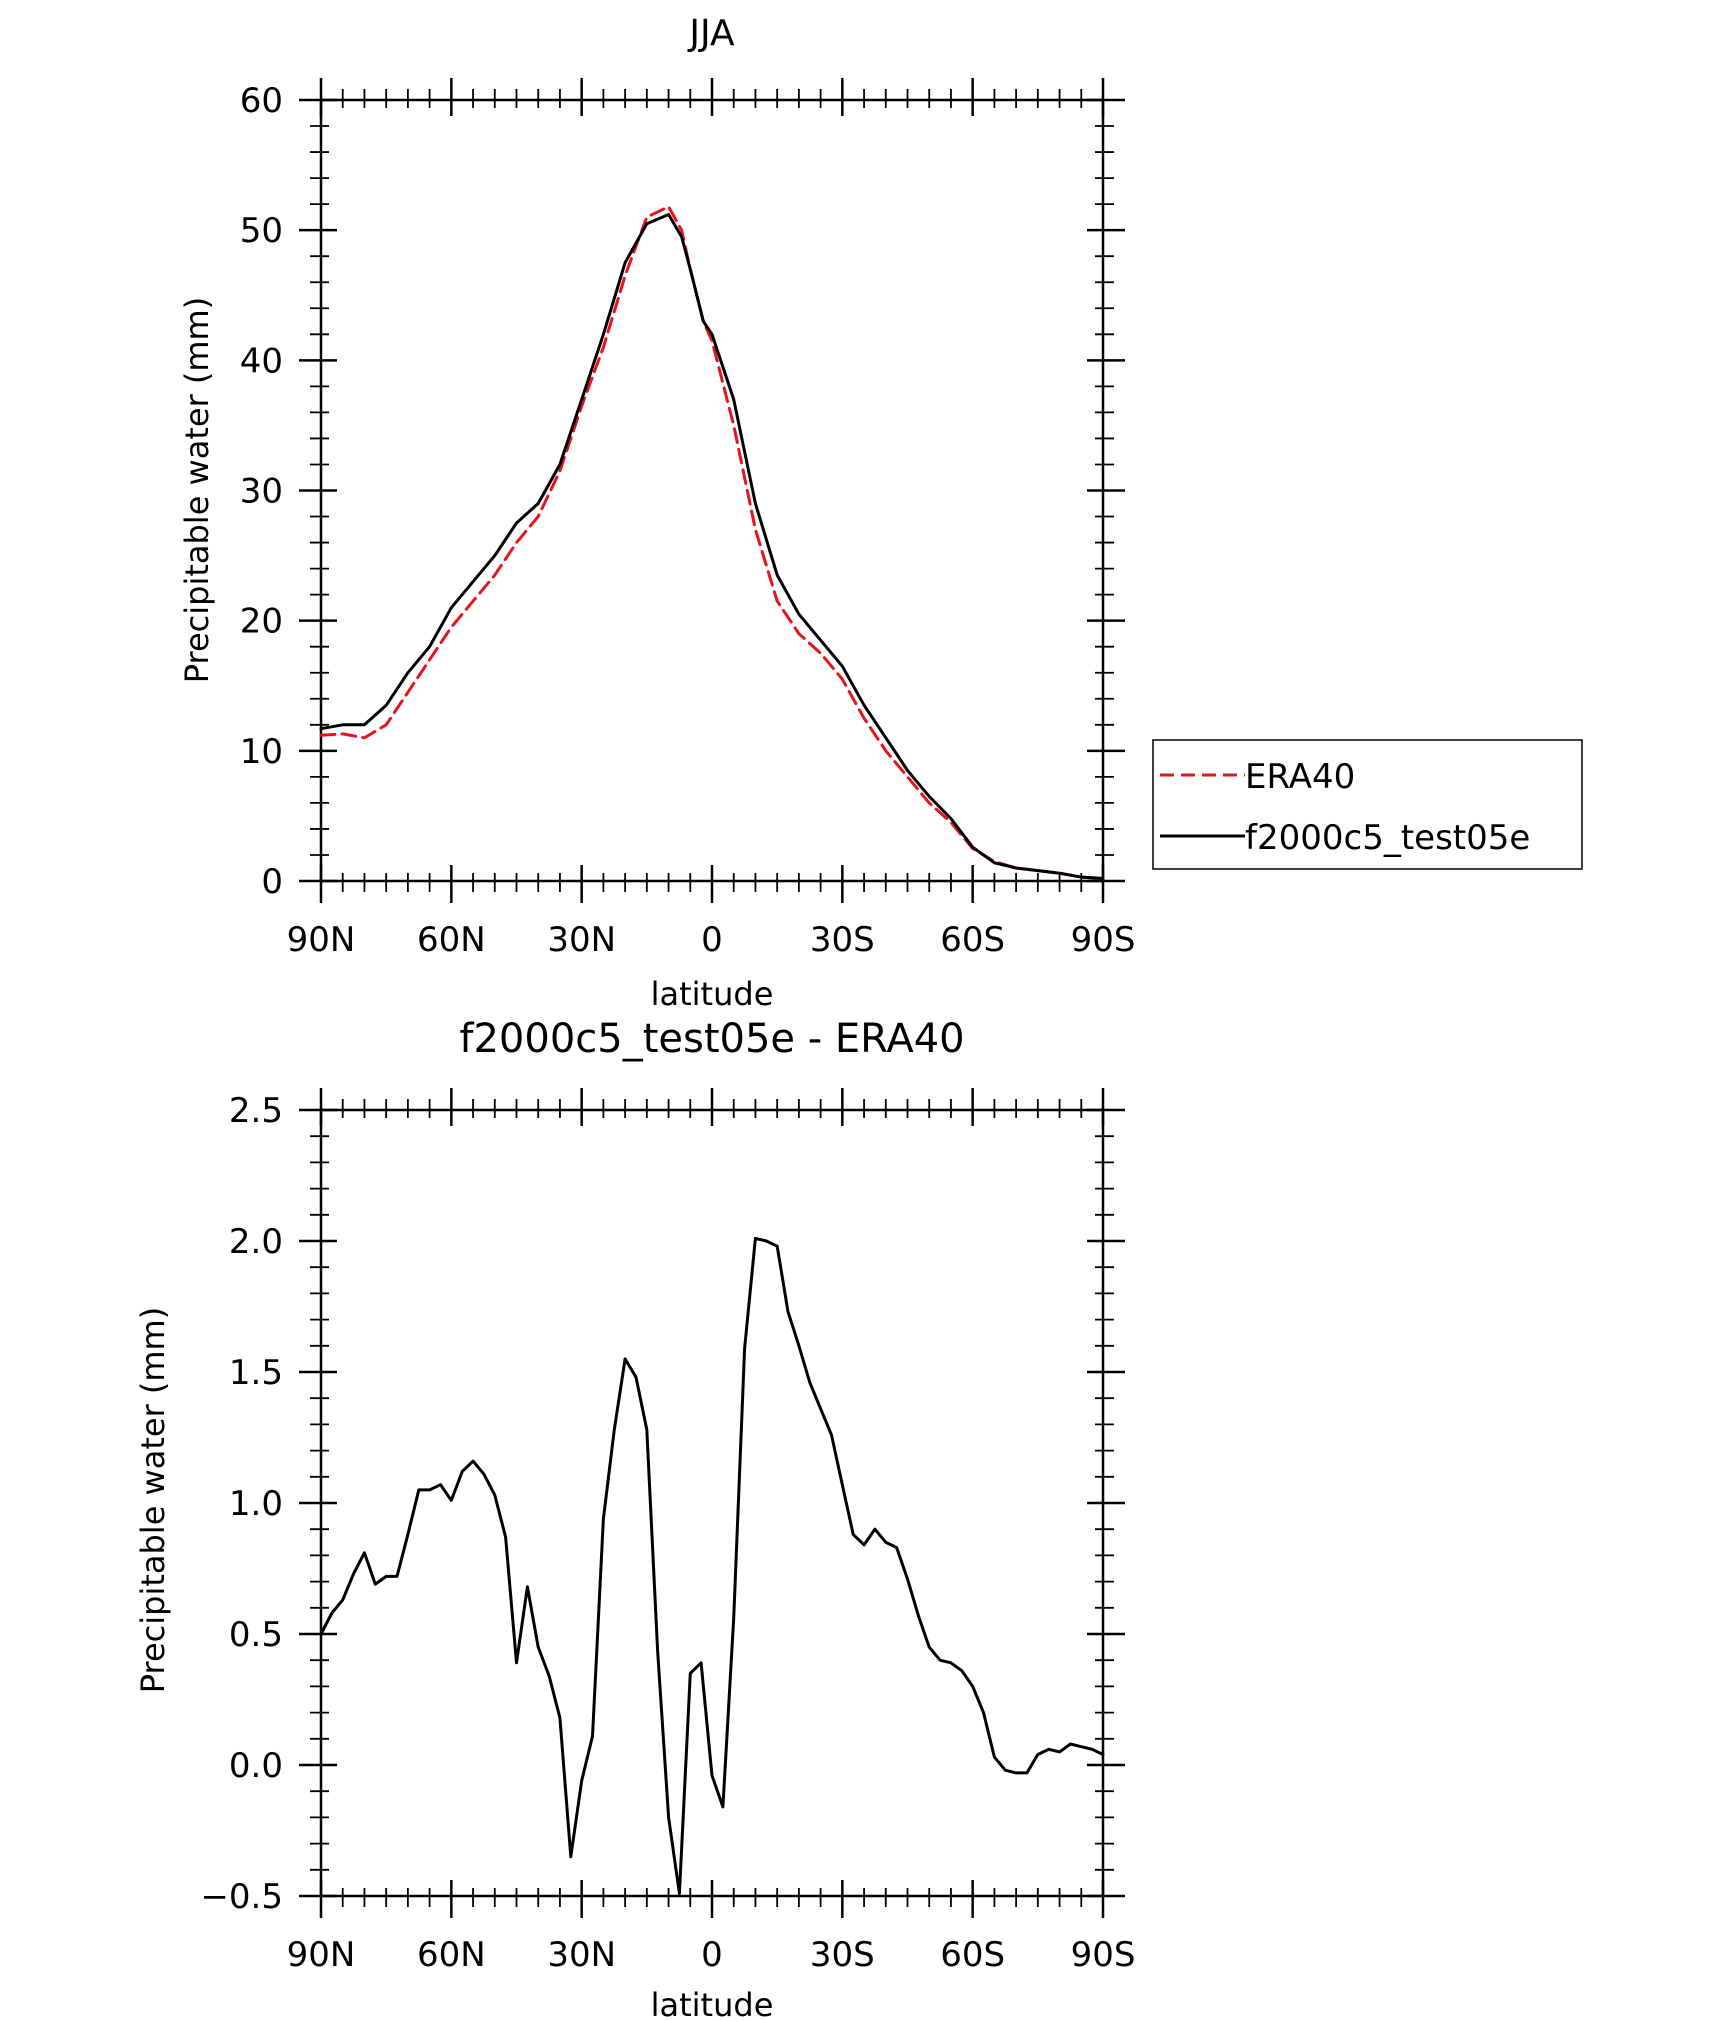  I want to click on y-tick-label: −0.5, so click(241, 1897).